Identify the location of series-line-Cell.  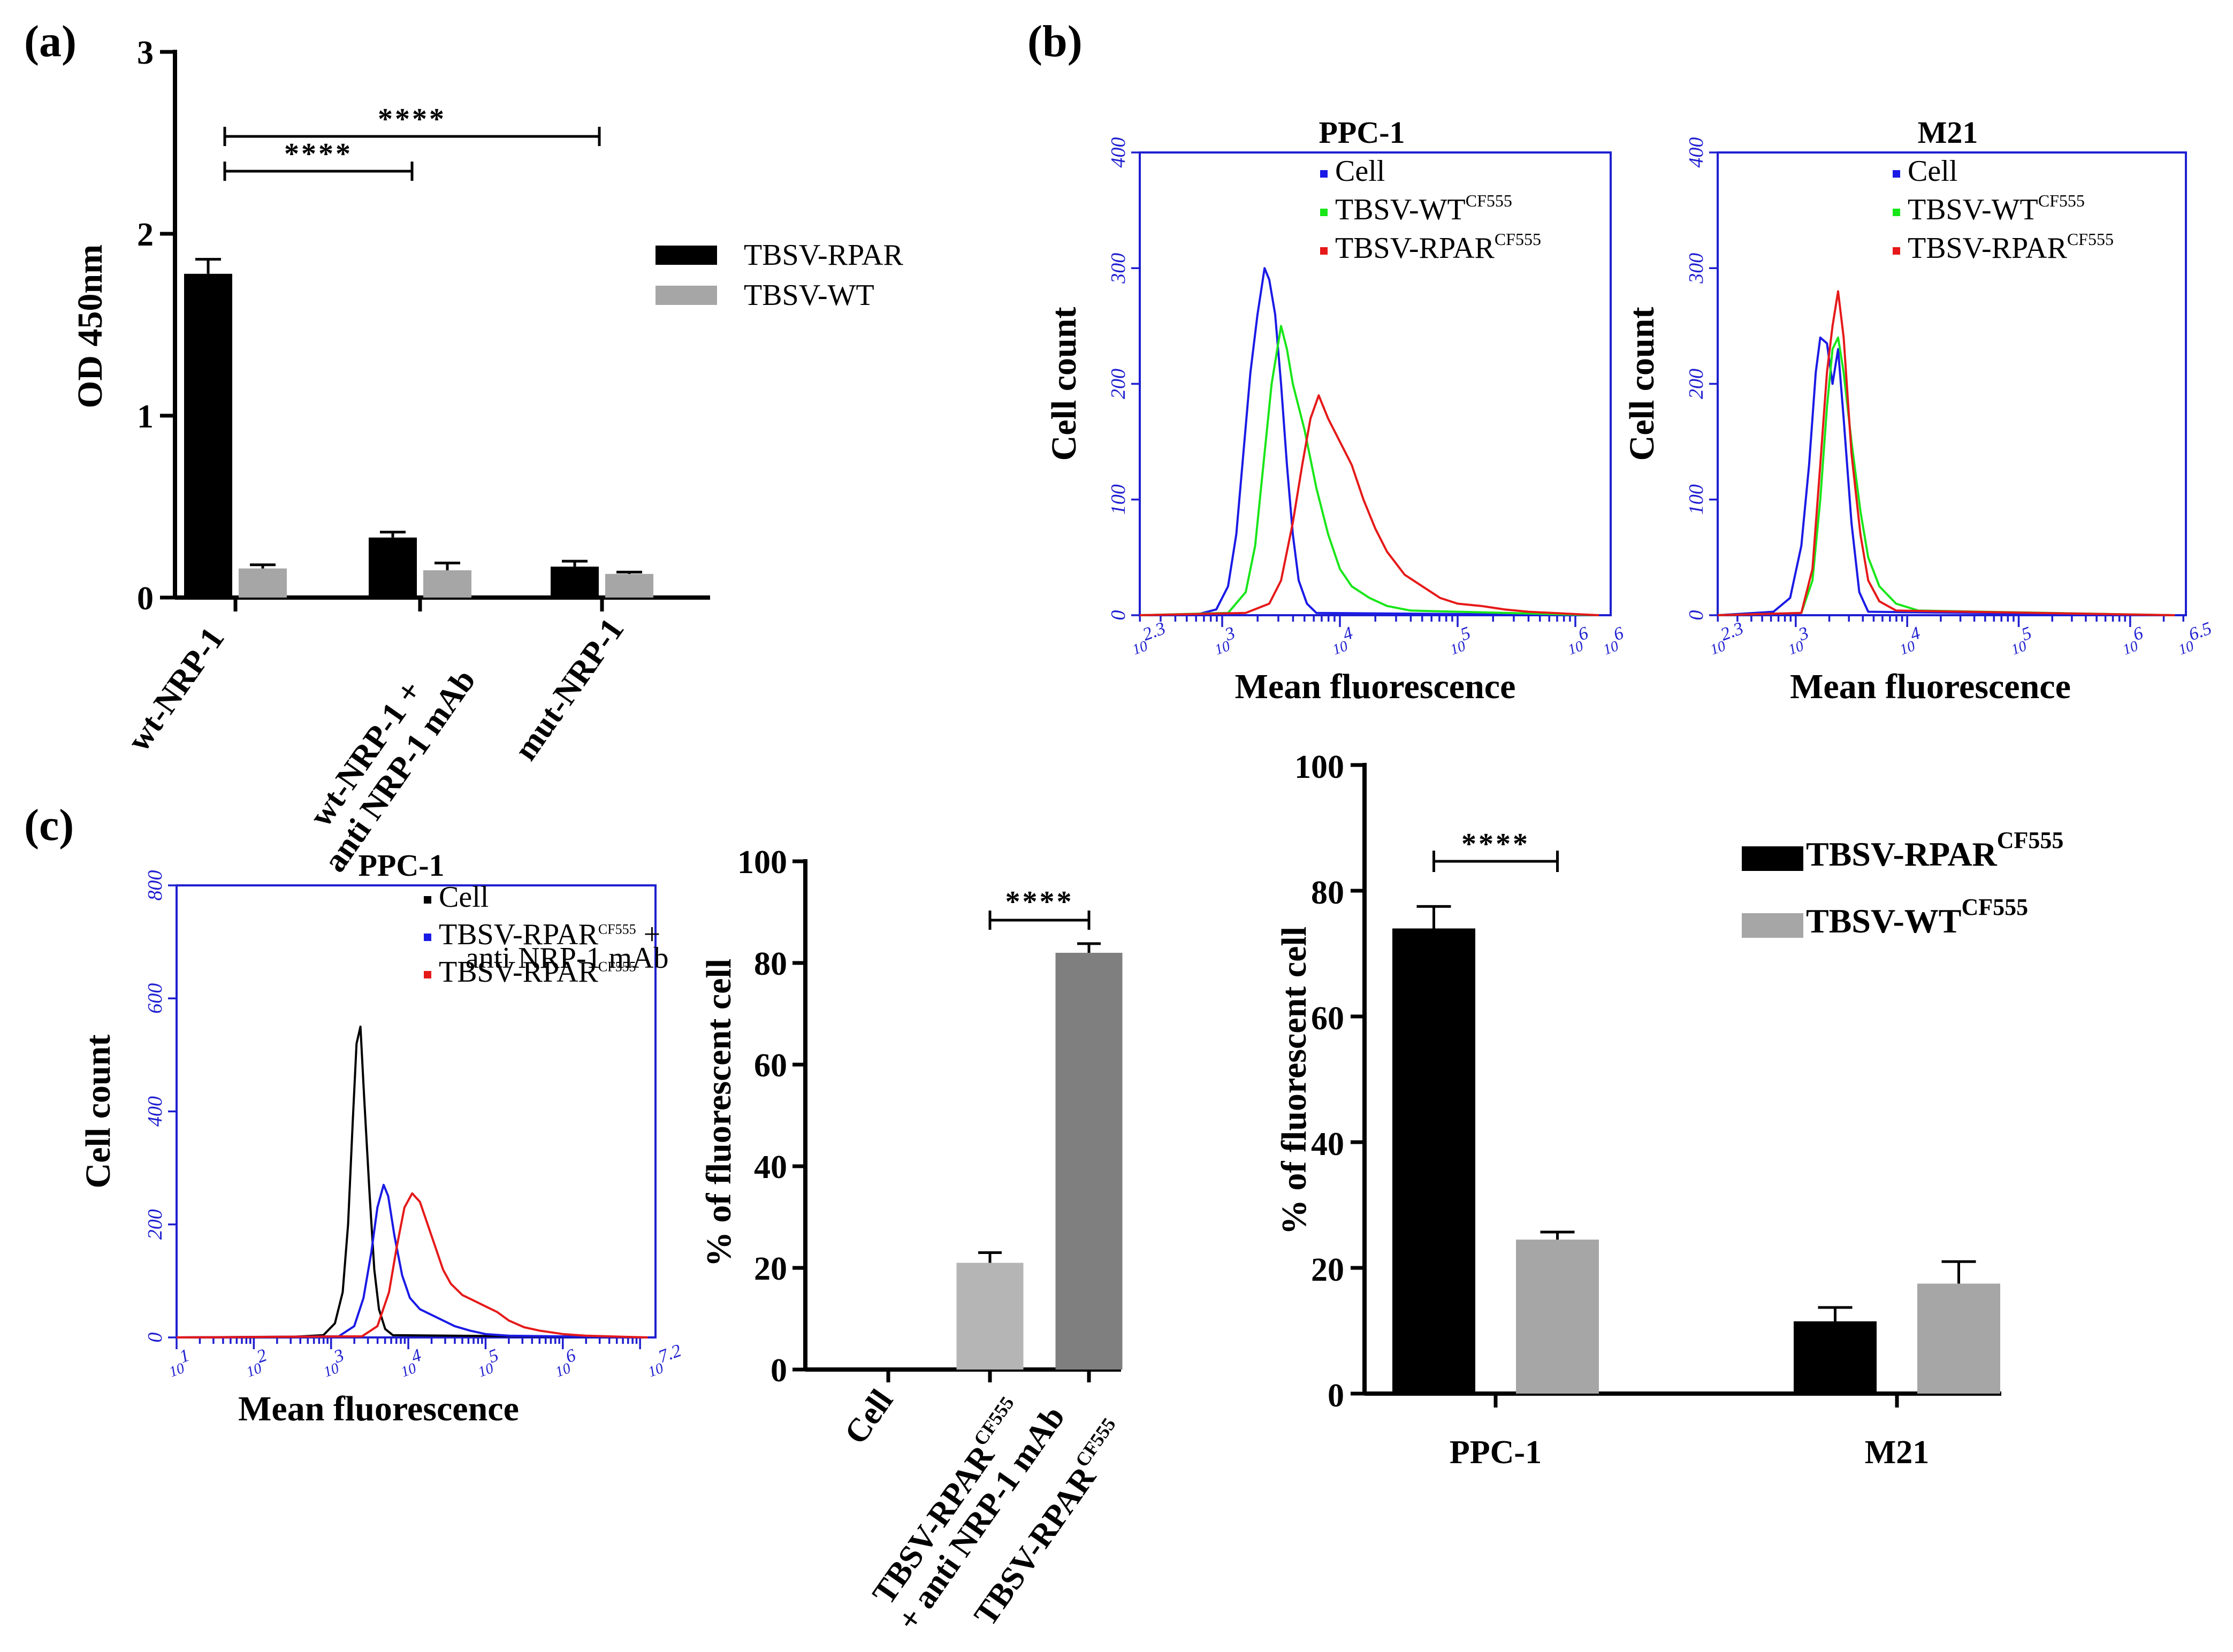
(1946, 476).